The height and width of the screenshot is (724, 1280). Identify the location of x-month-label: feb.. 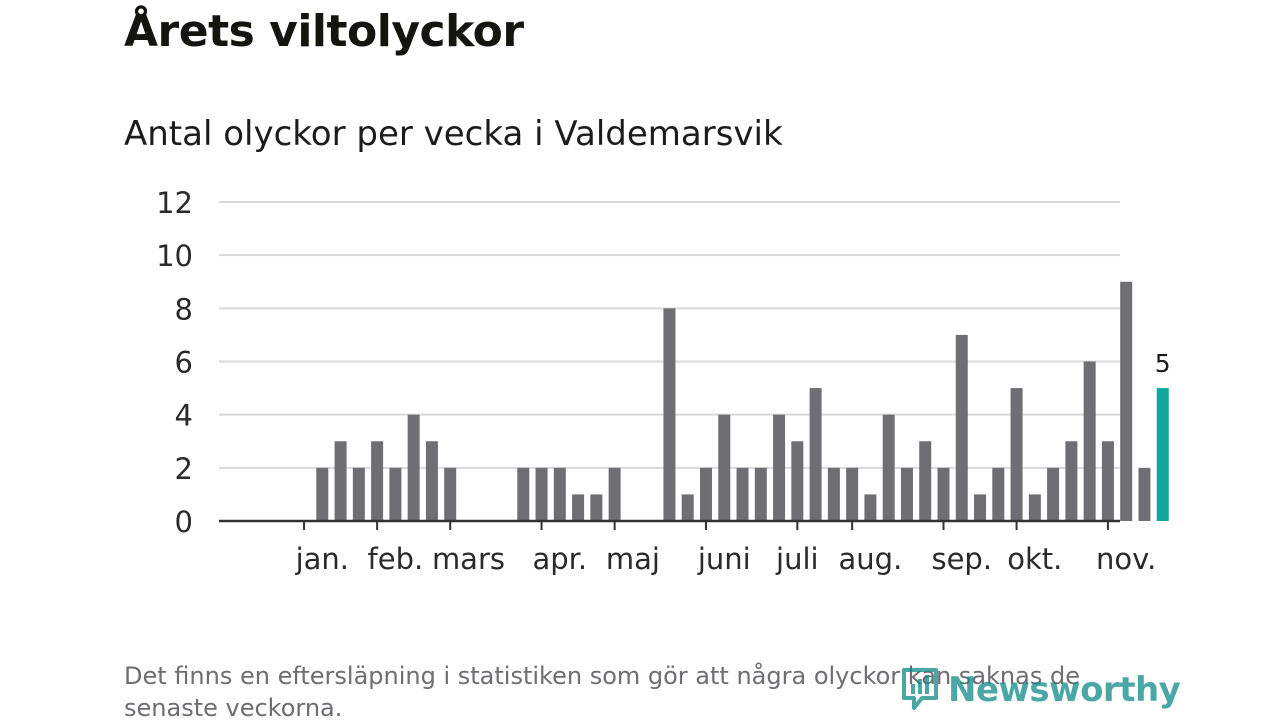
(396, 559).